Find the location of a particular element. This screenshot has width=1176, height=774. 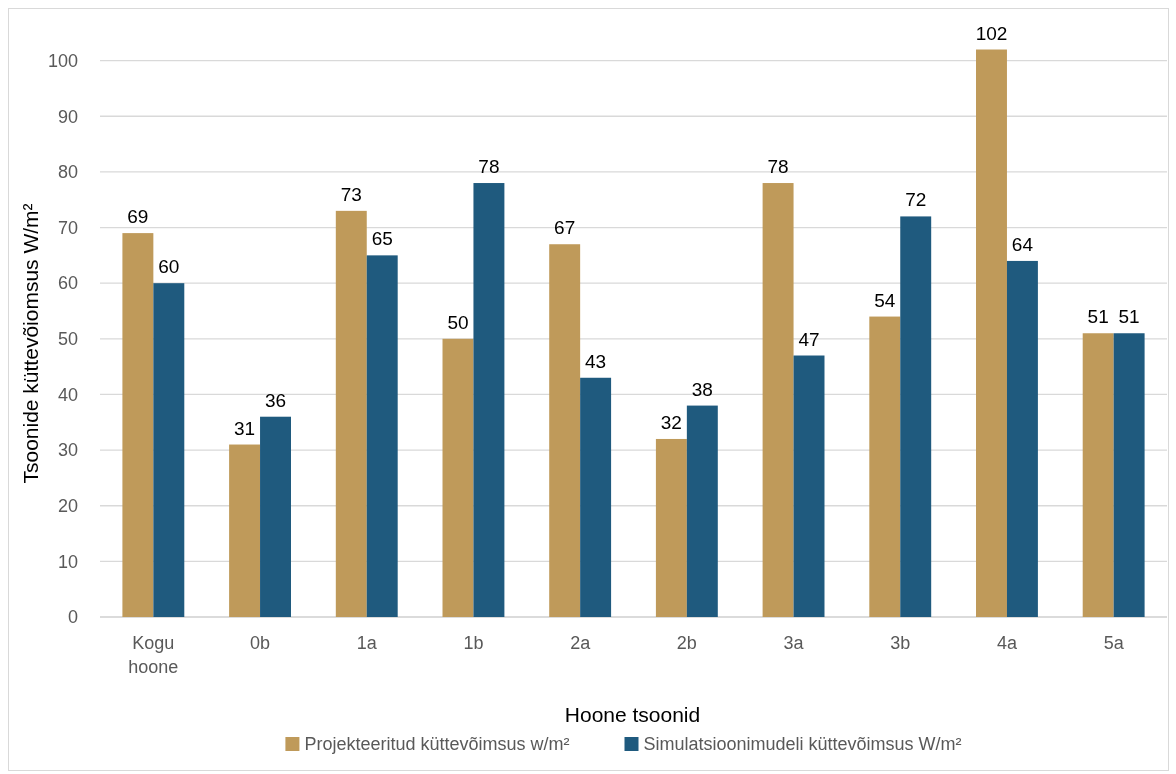

x-tick-label: 0b is located at coordinates (260, 643).